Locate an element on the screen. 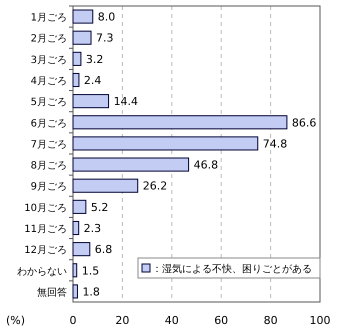 Image resolution: width=340 pixels, height=335 pixels. data-label: 2.3 is located at coordinates (93, 228).